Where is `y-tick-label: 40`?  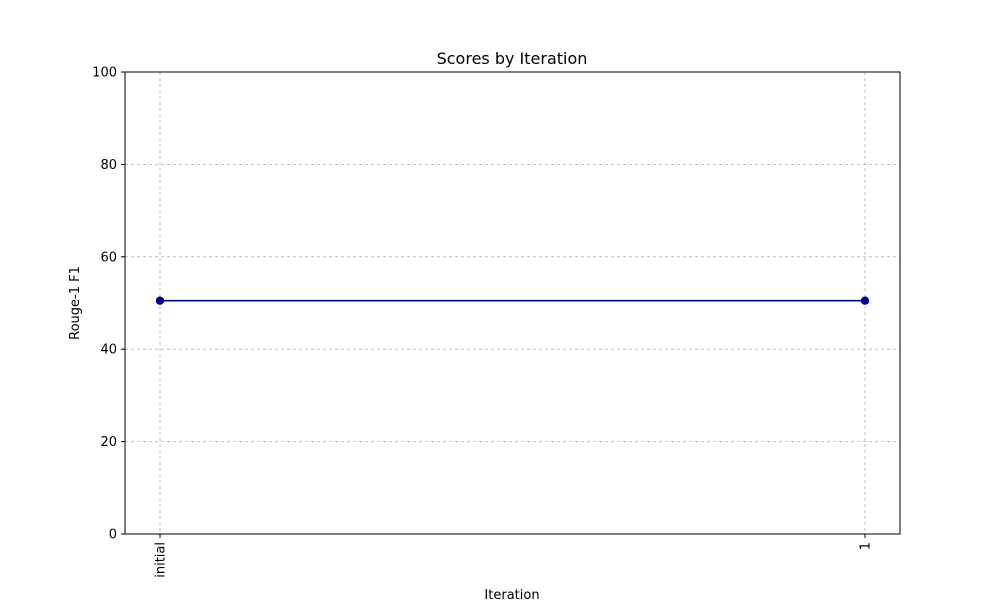 y-tick-label: 40 is located at coordinates (108, 350).